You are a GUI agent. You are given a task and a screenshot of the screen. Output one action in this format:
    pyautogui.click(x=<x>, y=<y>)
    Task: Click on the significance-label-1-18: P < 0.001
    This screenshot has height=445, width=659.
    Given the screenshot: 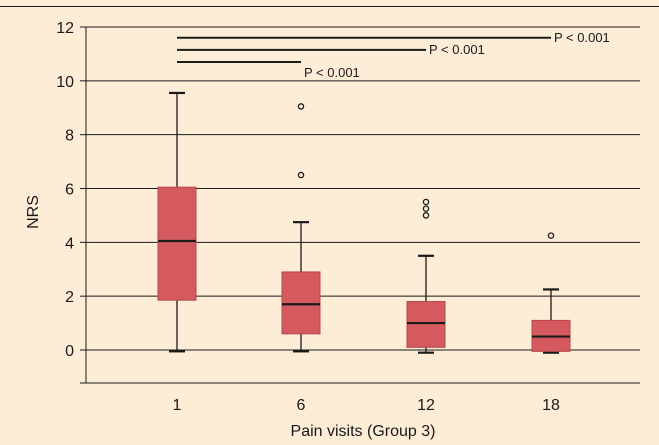 What is the action you would take?
    pyautogui.click(x=582, y=37)
    